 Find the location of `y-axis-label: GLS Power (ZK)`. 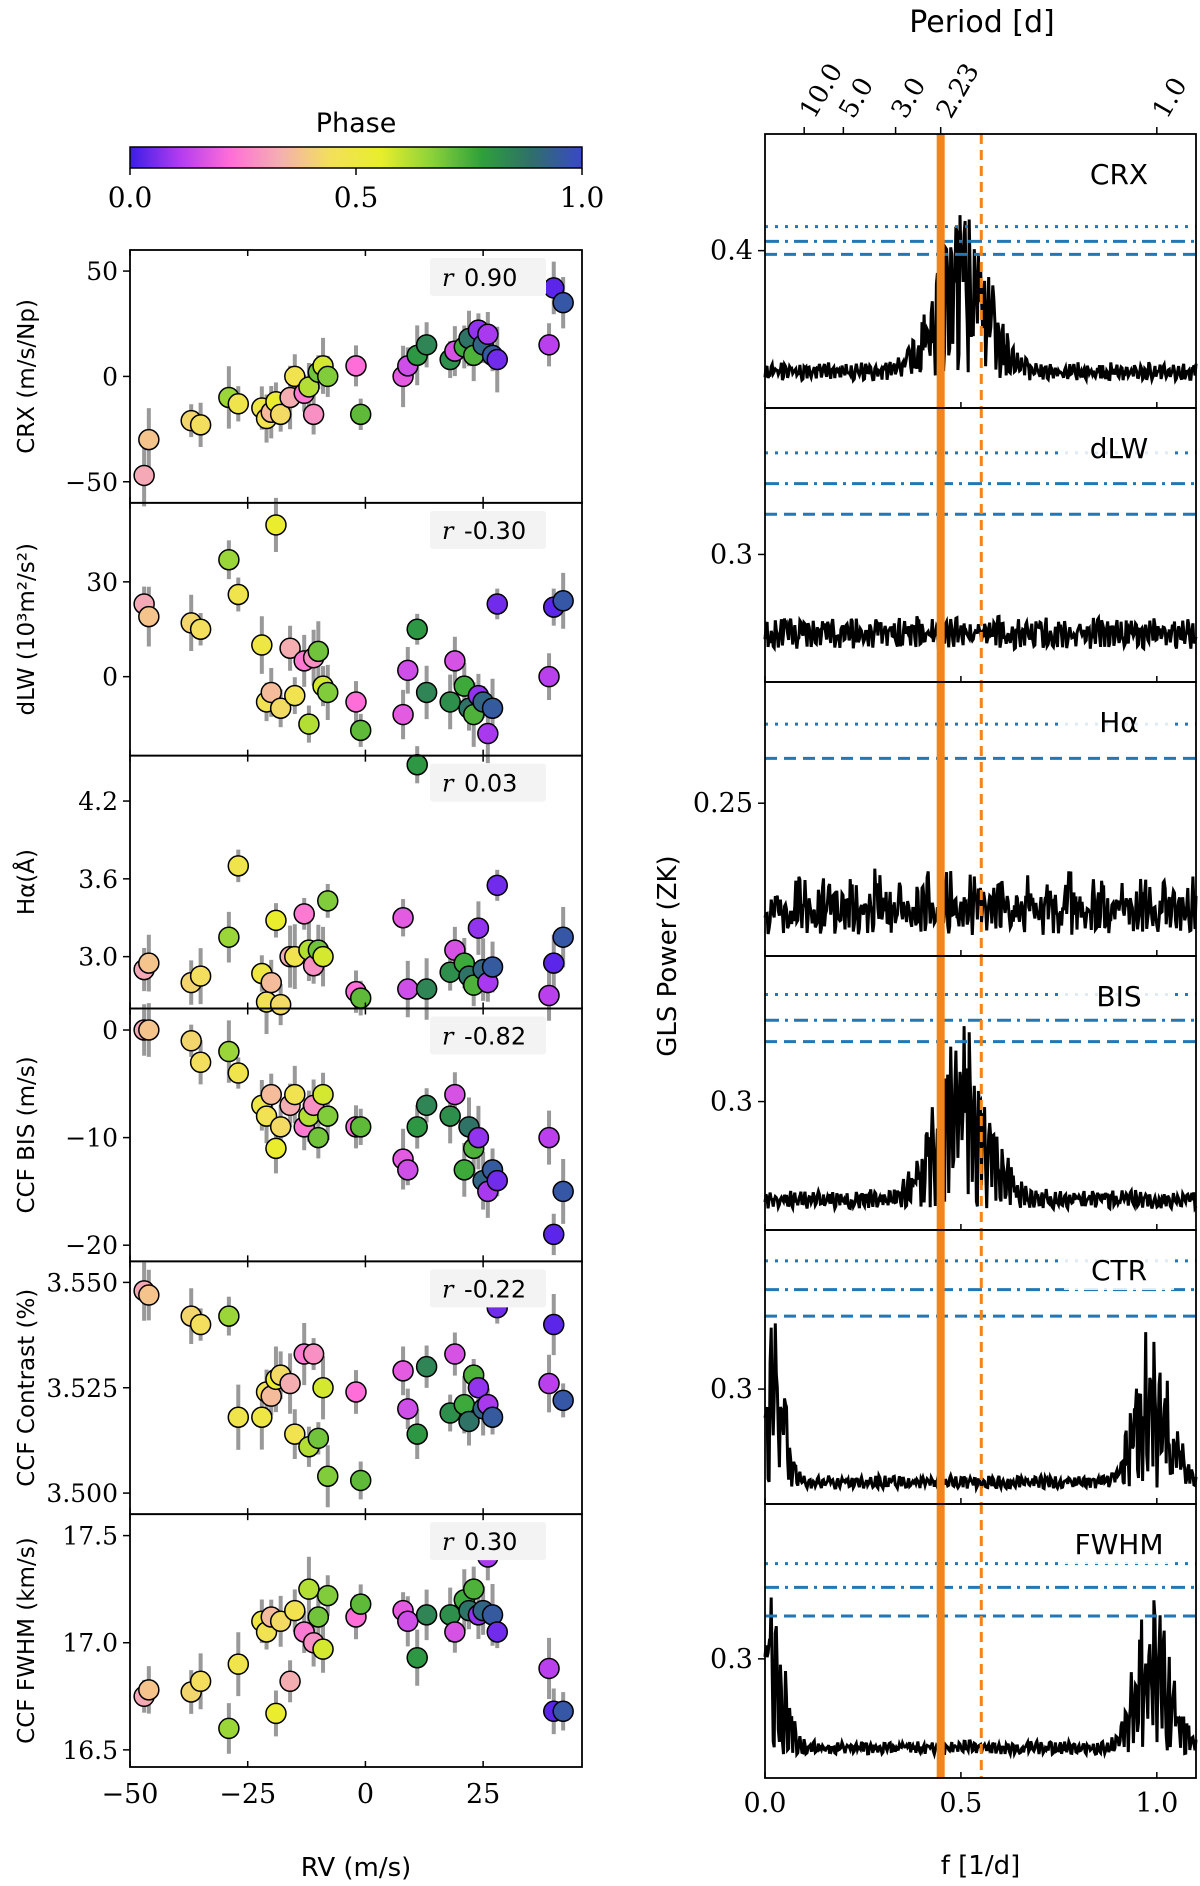

y-axis-label: GLS Power (ZK) is located at coordinates (668, 955).